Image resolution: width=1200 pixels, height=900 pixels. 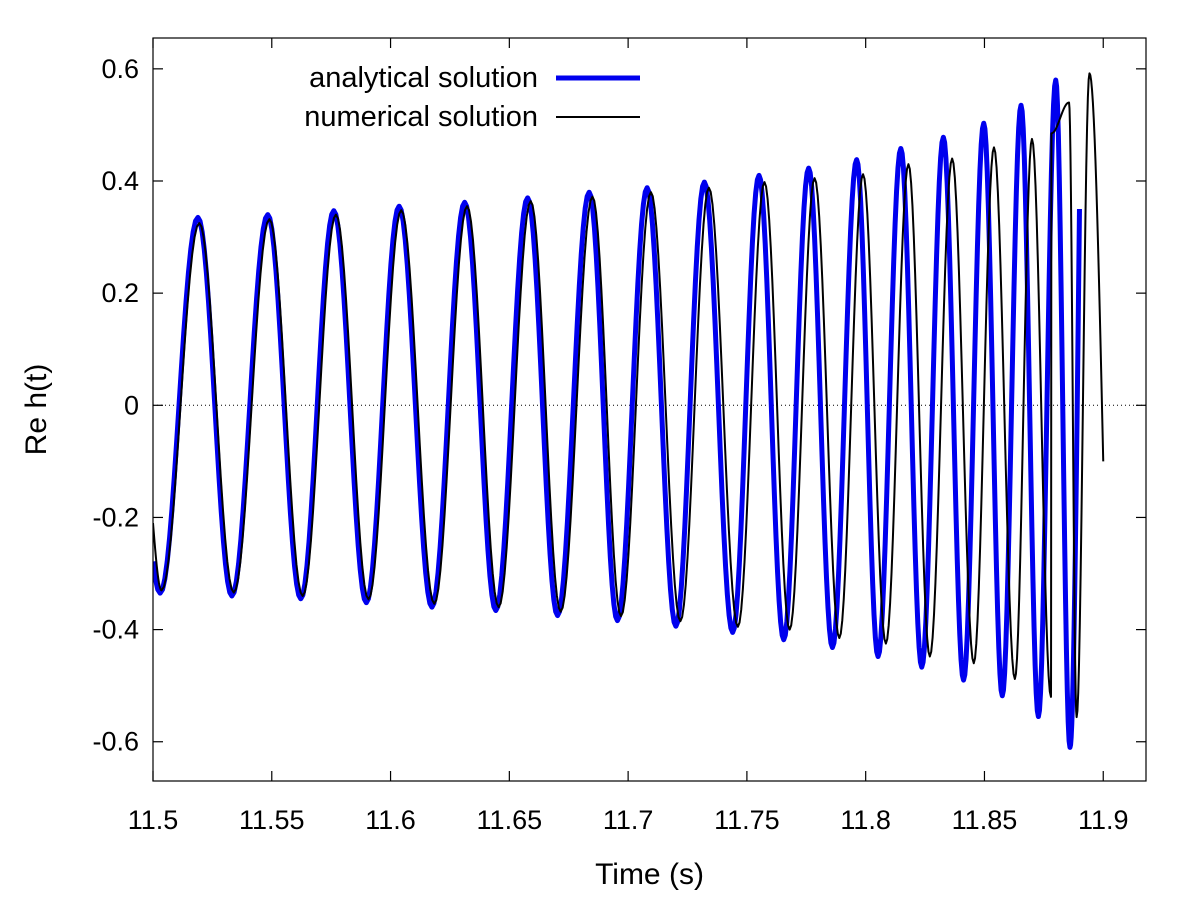 I want to click on y-tick-label: 0.4, so click(x=120, y=181).